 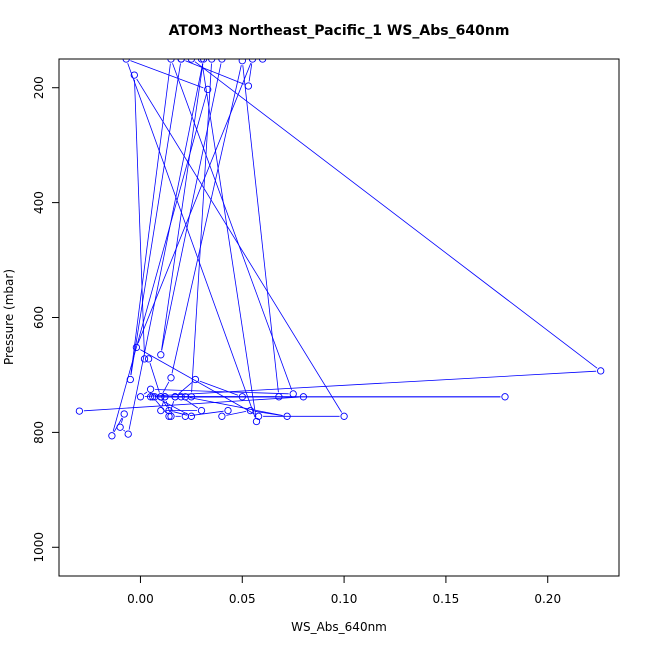 I want to click on x-tick-label: 0.10, so click(x=344, y=599).